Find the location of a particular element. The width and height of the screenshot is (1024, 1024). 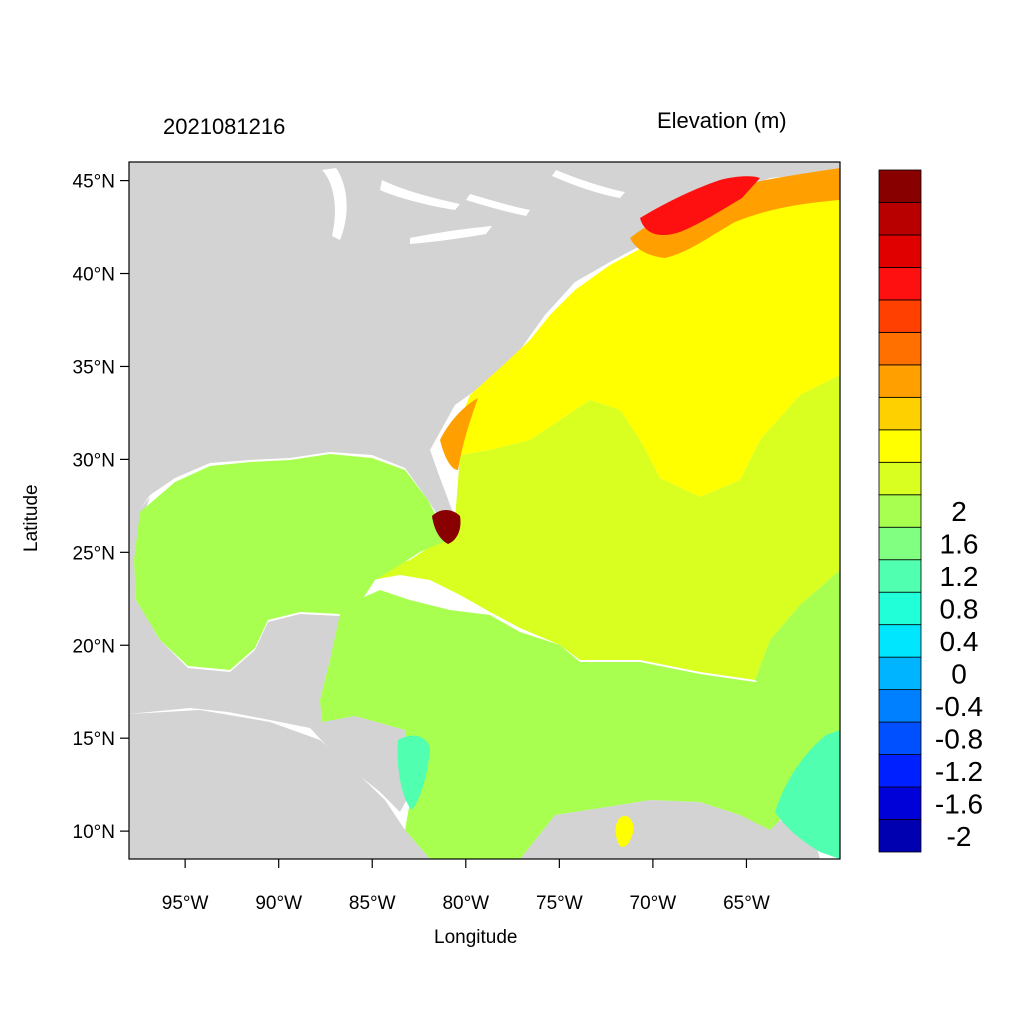

x-axis-ticks: 95°W 90°W 85°W 80°W 75°W 70°W 65°W is located at coordinates (466, 886).